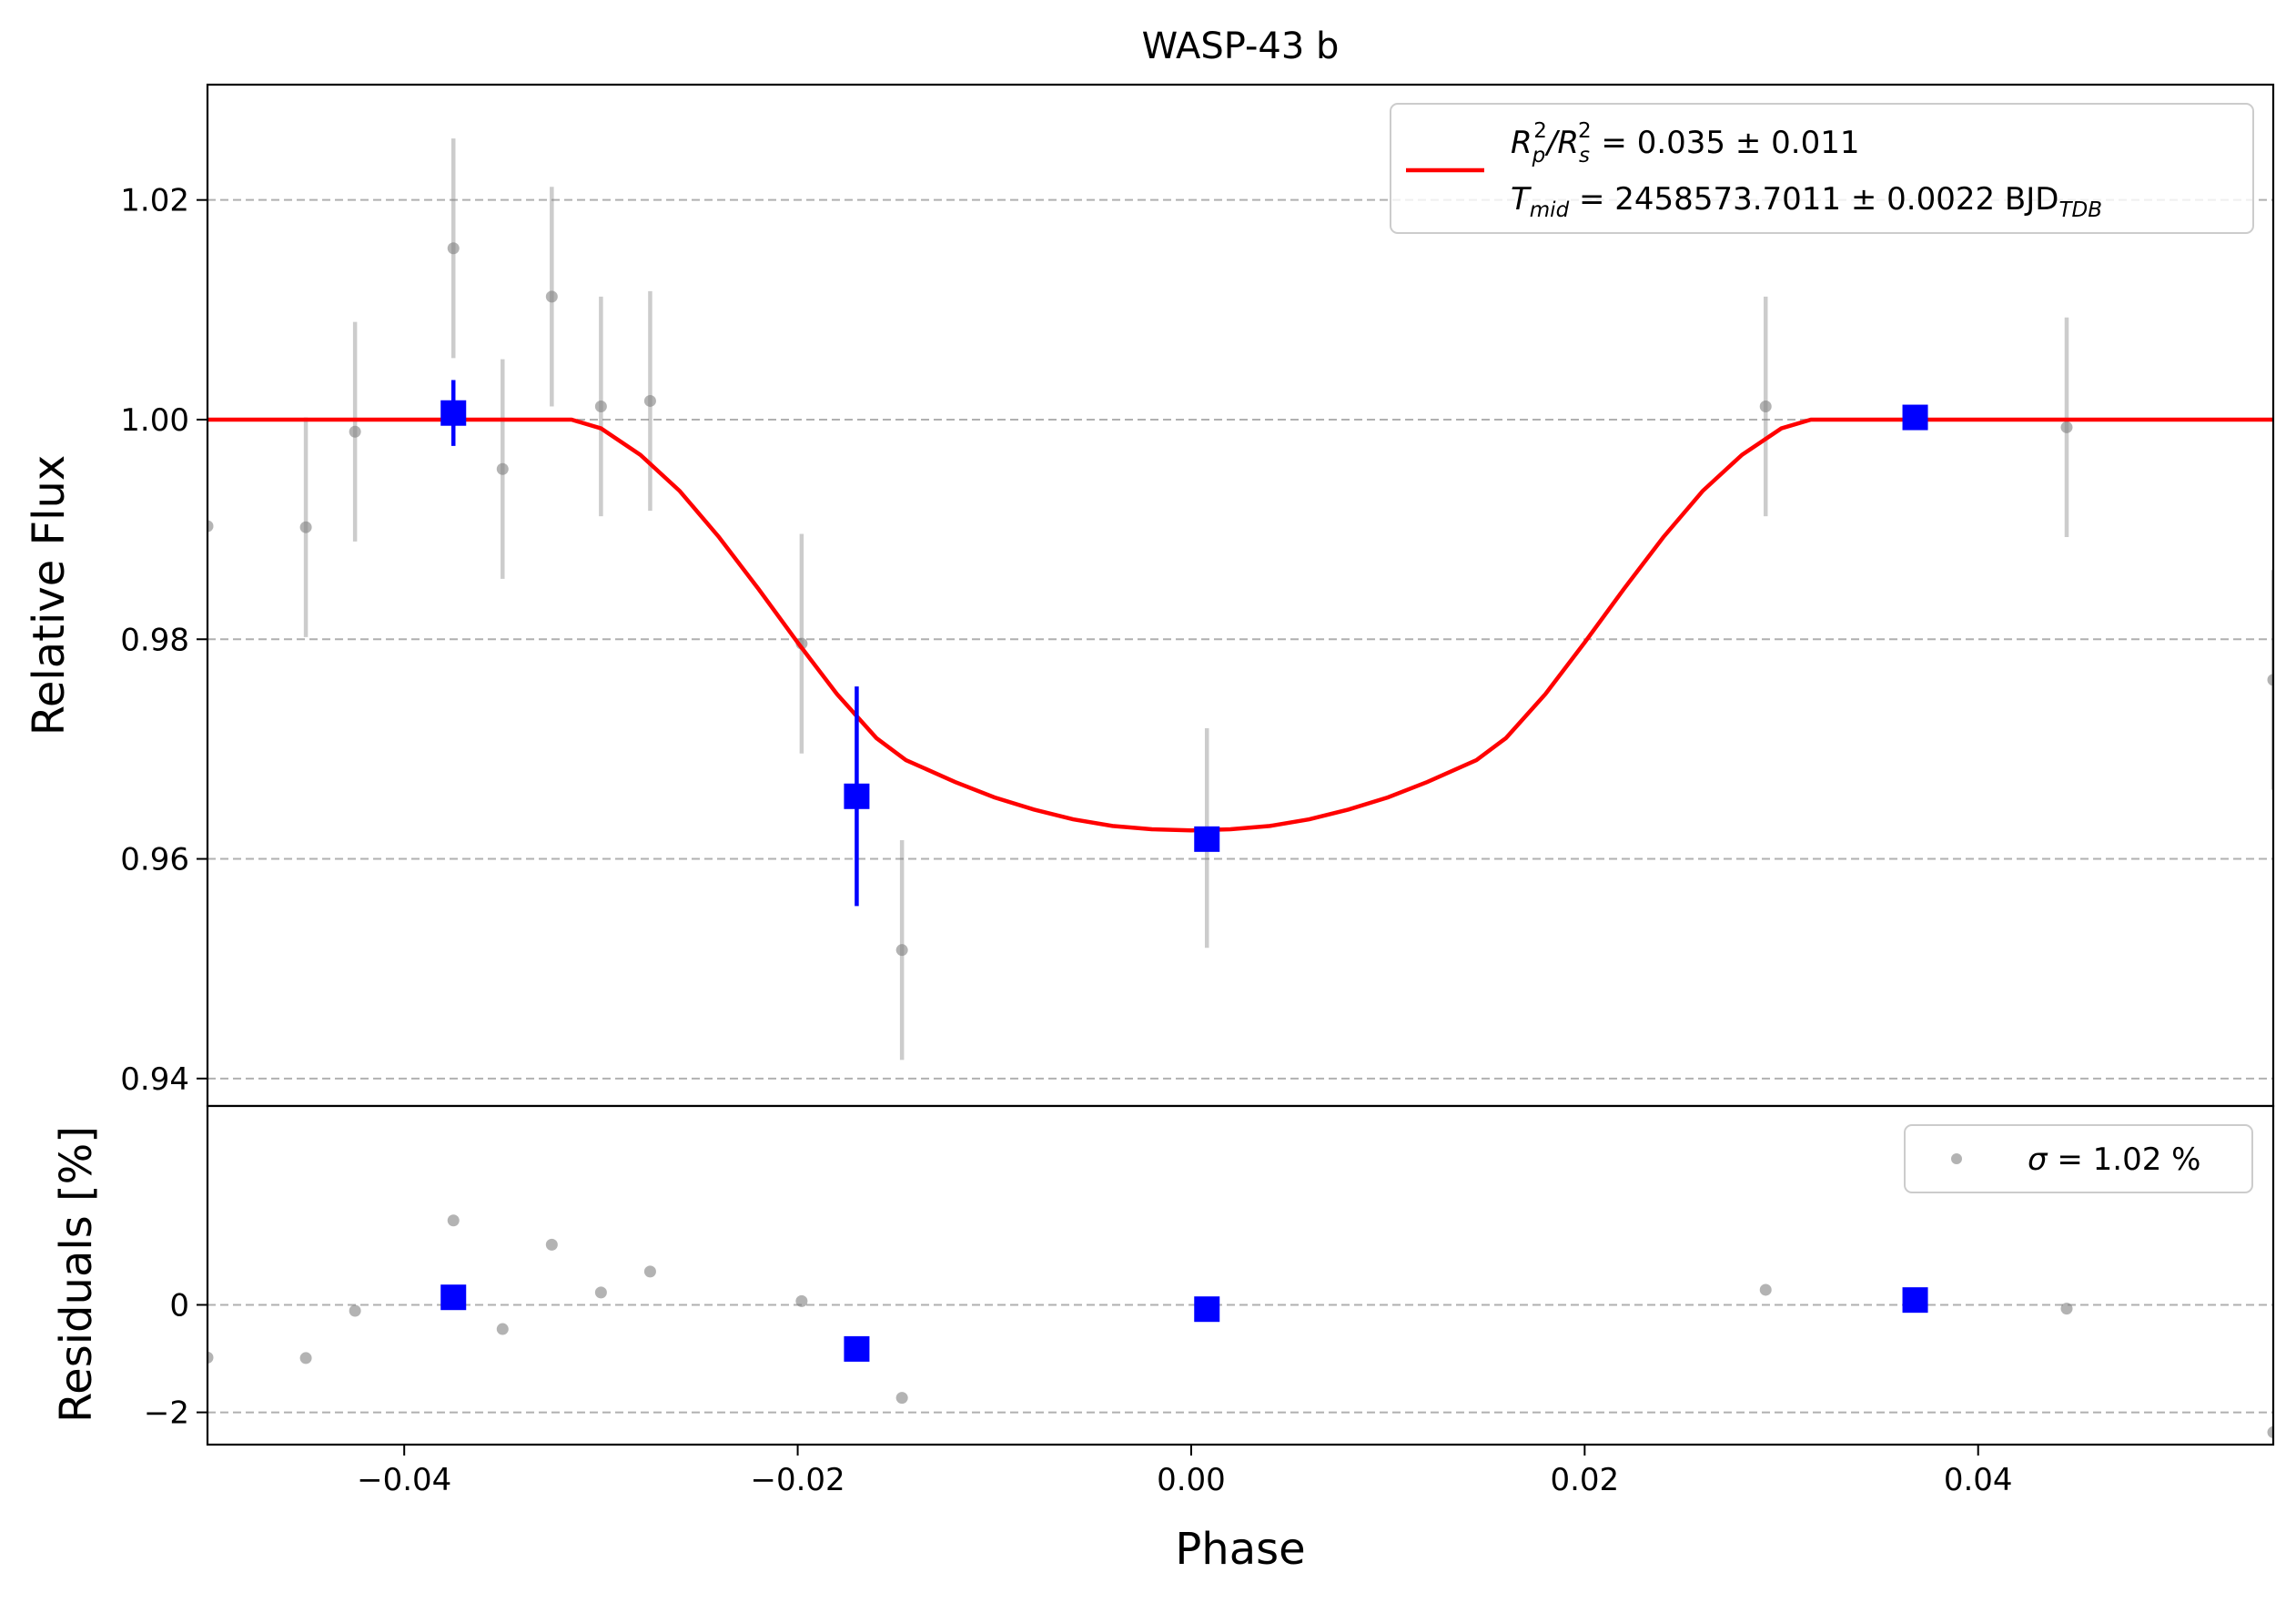  I want to click on main-y-tick-label: 1.02, so click(155, 201).